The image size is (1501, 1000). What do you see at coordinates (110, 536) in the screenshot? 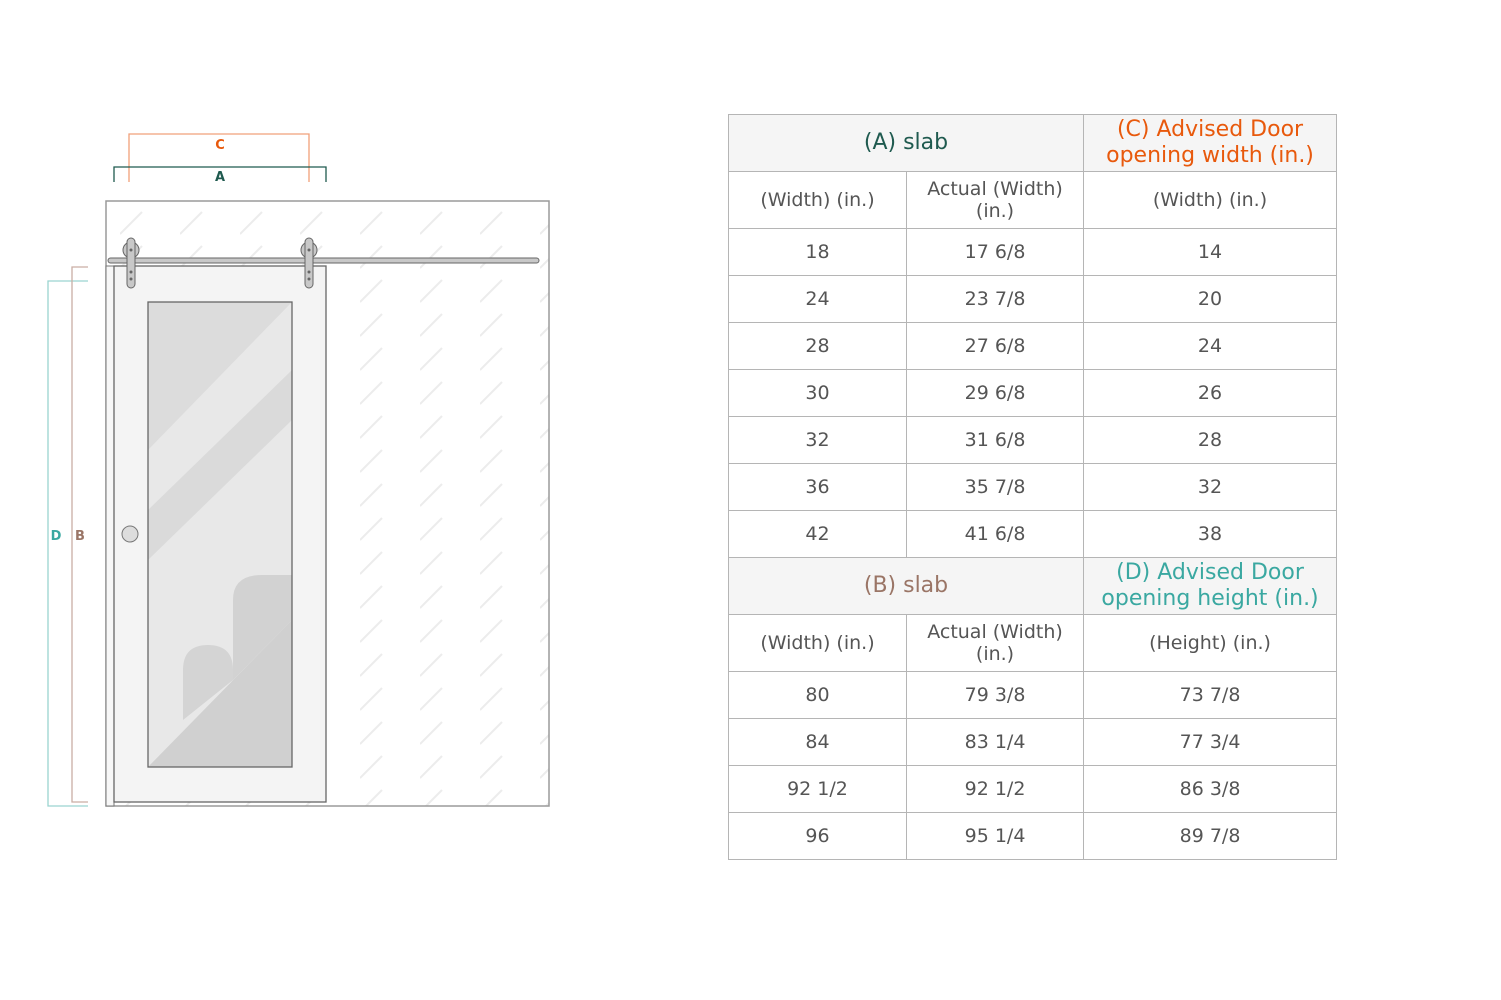
I see `door-jamb` at bounding box center [110, 536].